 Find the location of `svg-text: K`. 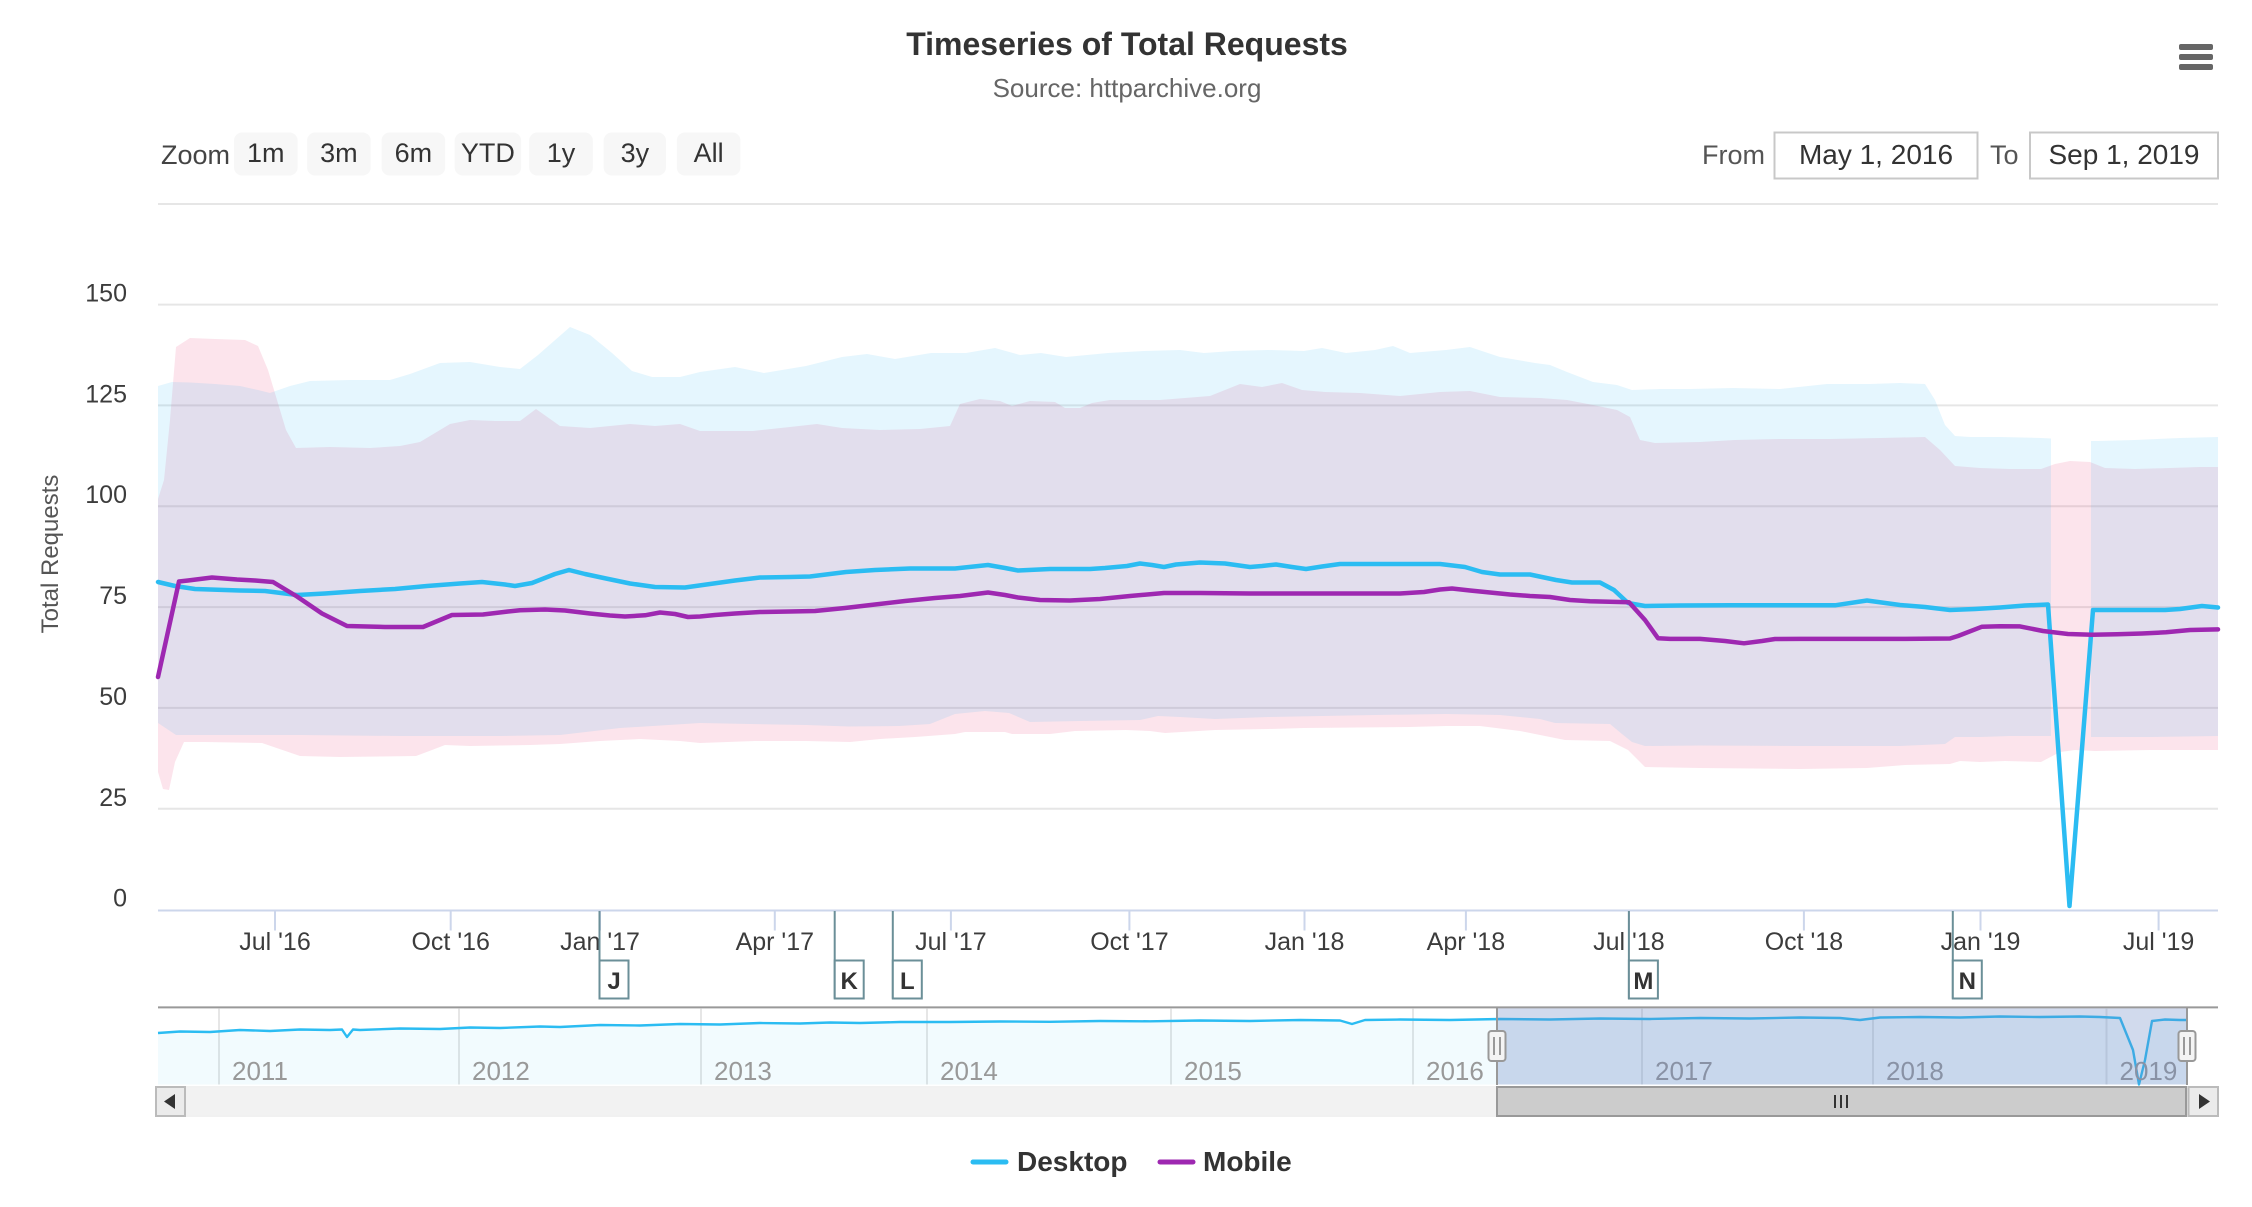

svg-text: K is located at coordinates (850, 981).